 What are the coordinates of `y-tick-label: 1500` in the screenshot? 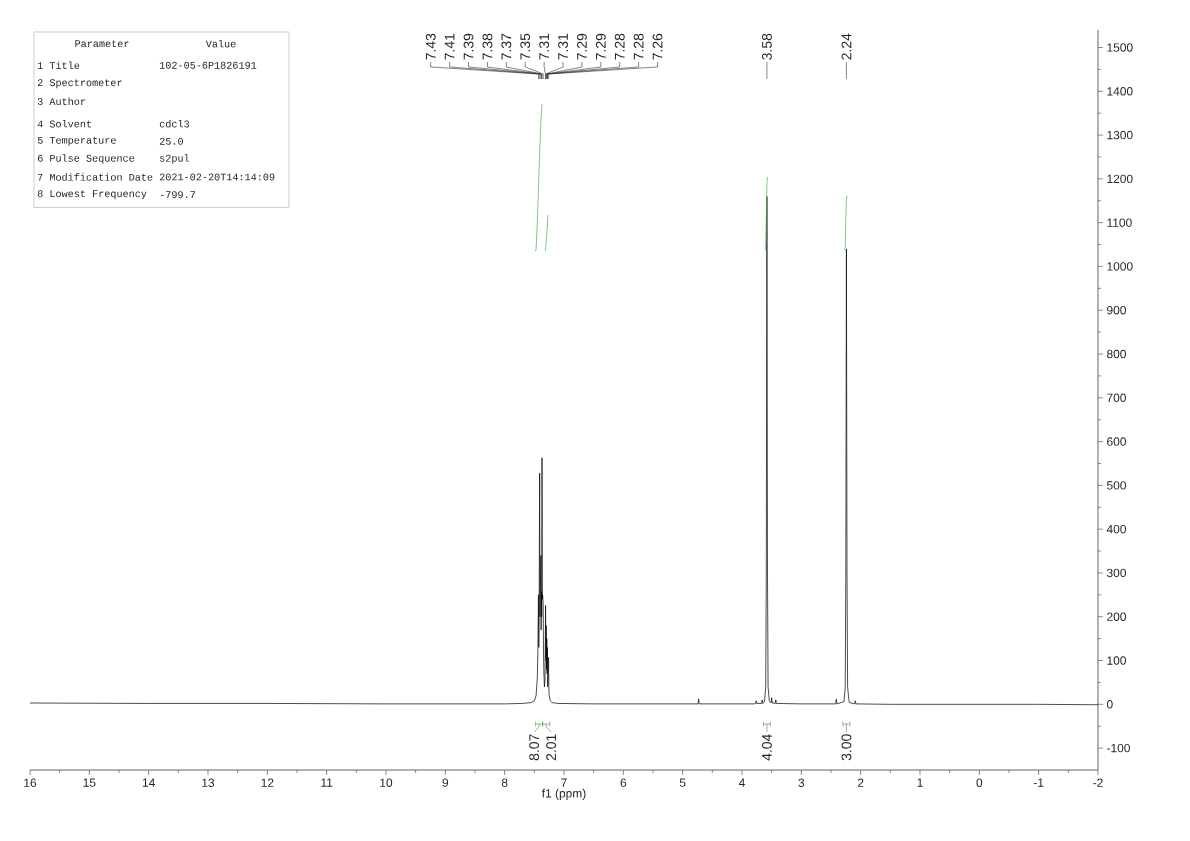 It's located at (1120, 47).